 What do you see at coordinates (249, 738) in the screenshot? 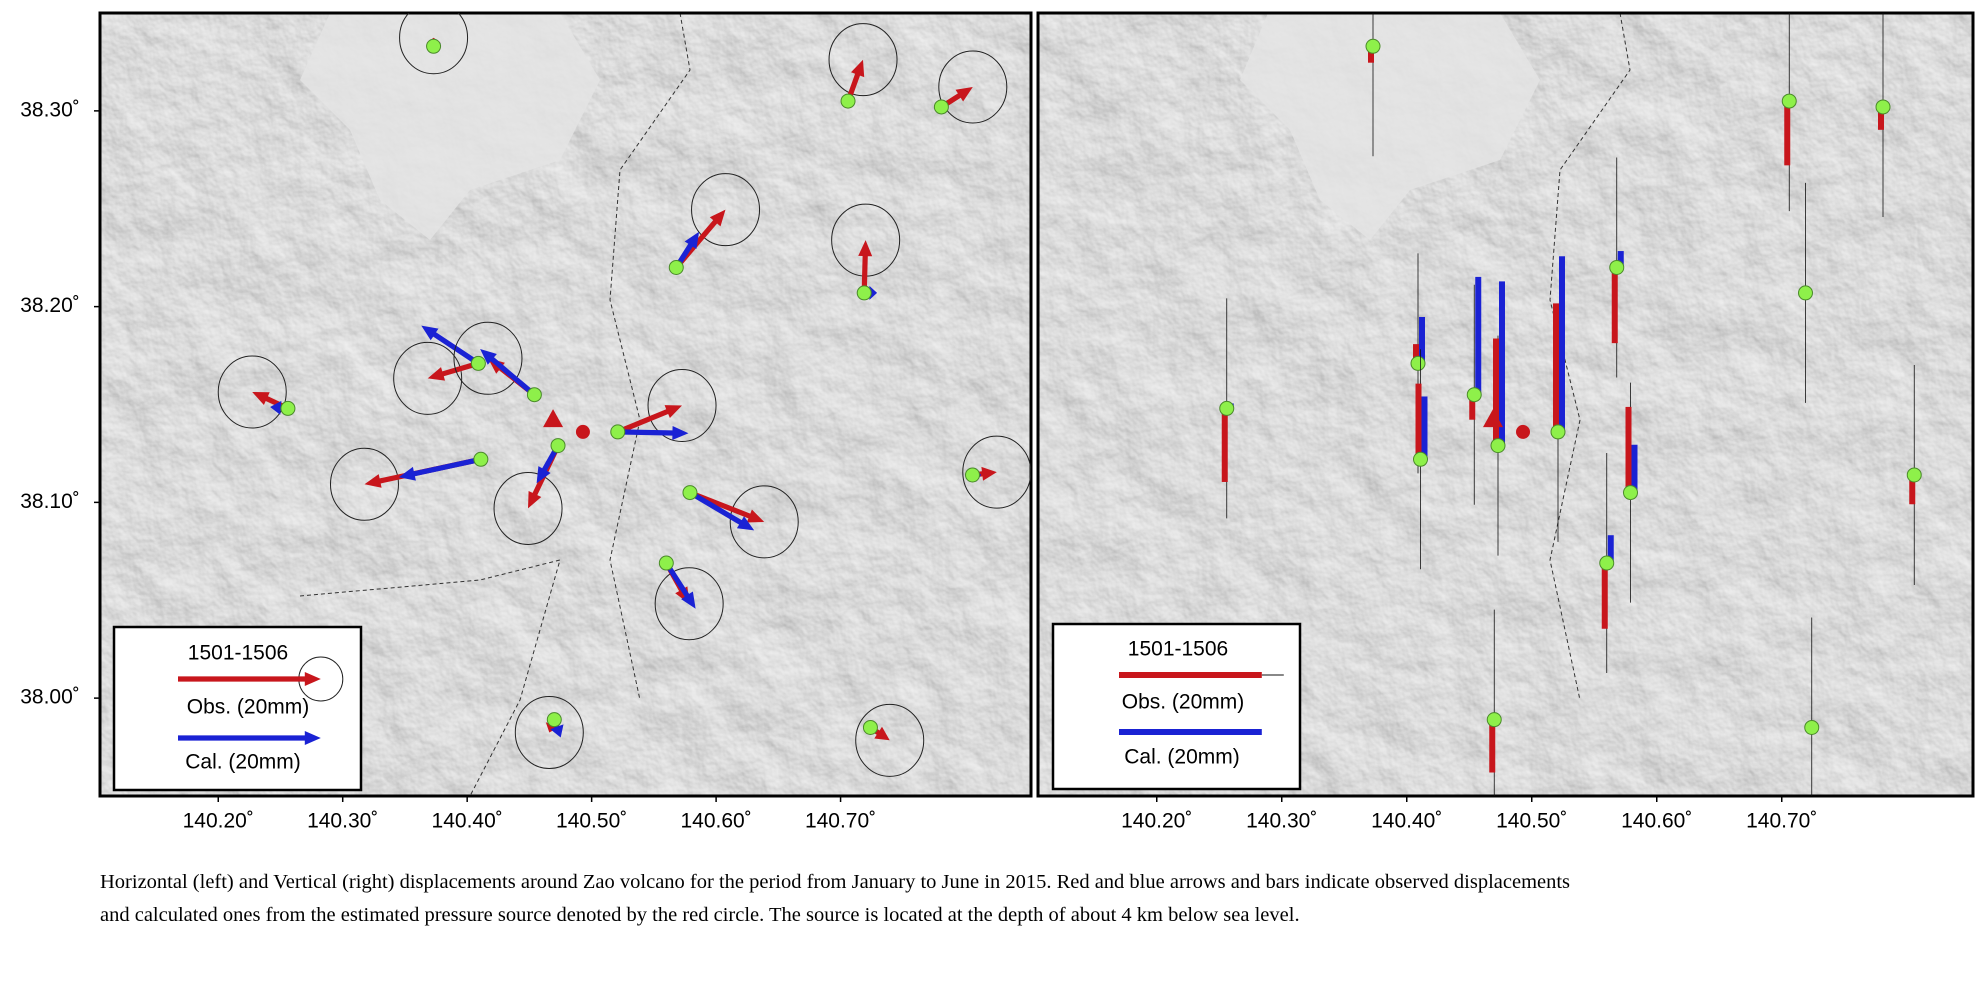
I see `legend-cal-arrow` at bounding box center [249, 738].